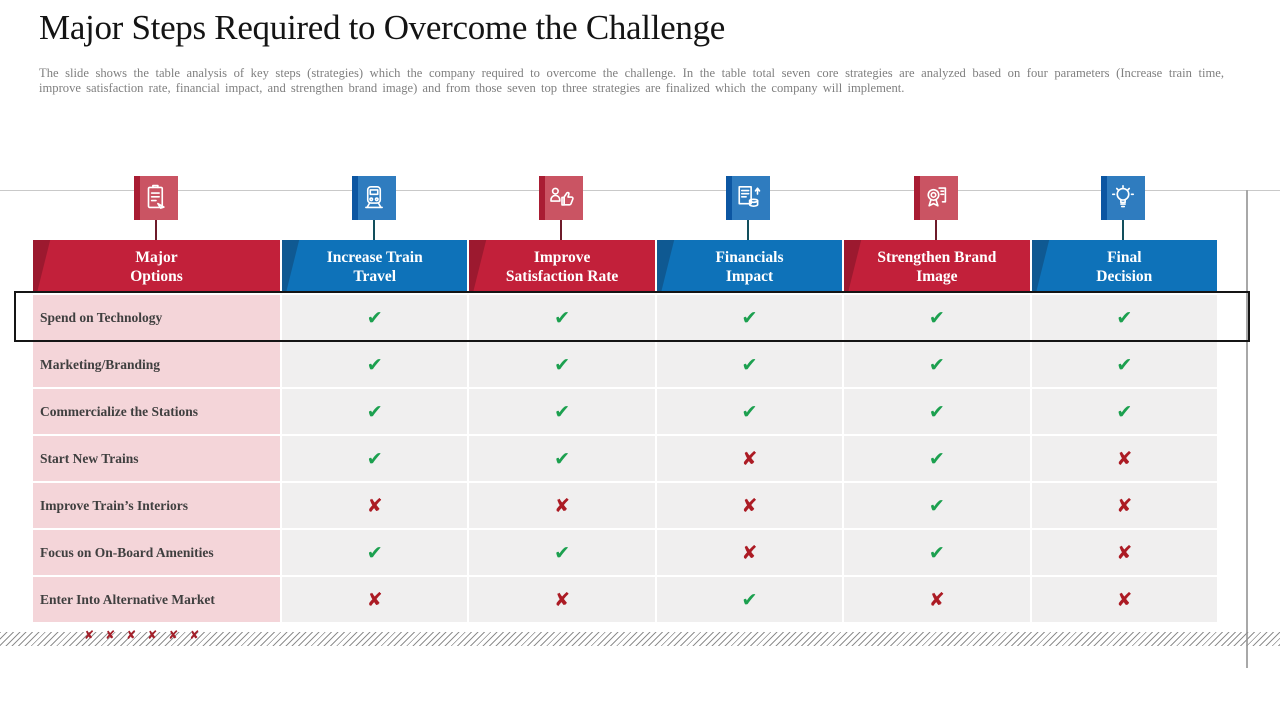  What do you see at coordinates (156, 552) in the screenshot?
I see `row-label: Focus on On-Board Amenities` at bounding box center [156, 552].